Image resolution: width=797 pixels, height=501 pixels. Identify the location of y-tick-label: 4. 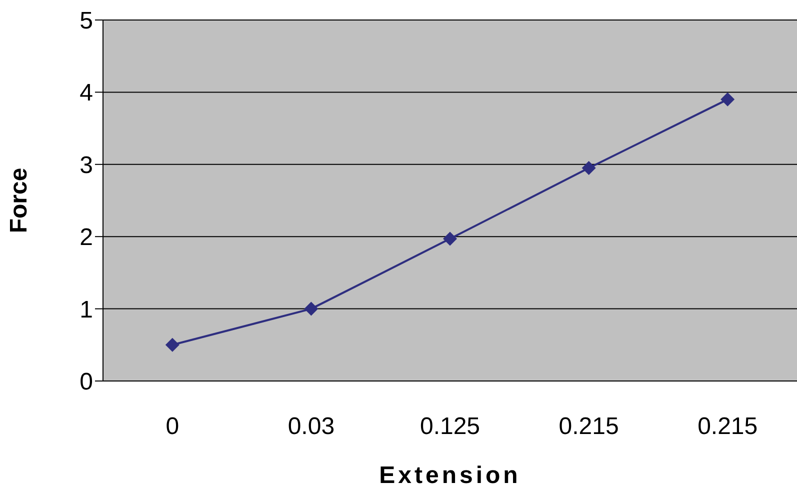
(86, 93).